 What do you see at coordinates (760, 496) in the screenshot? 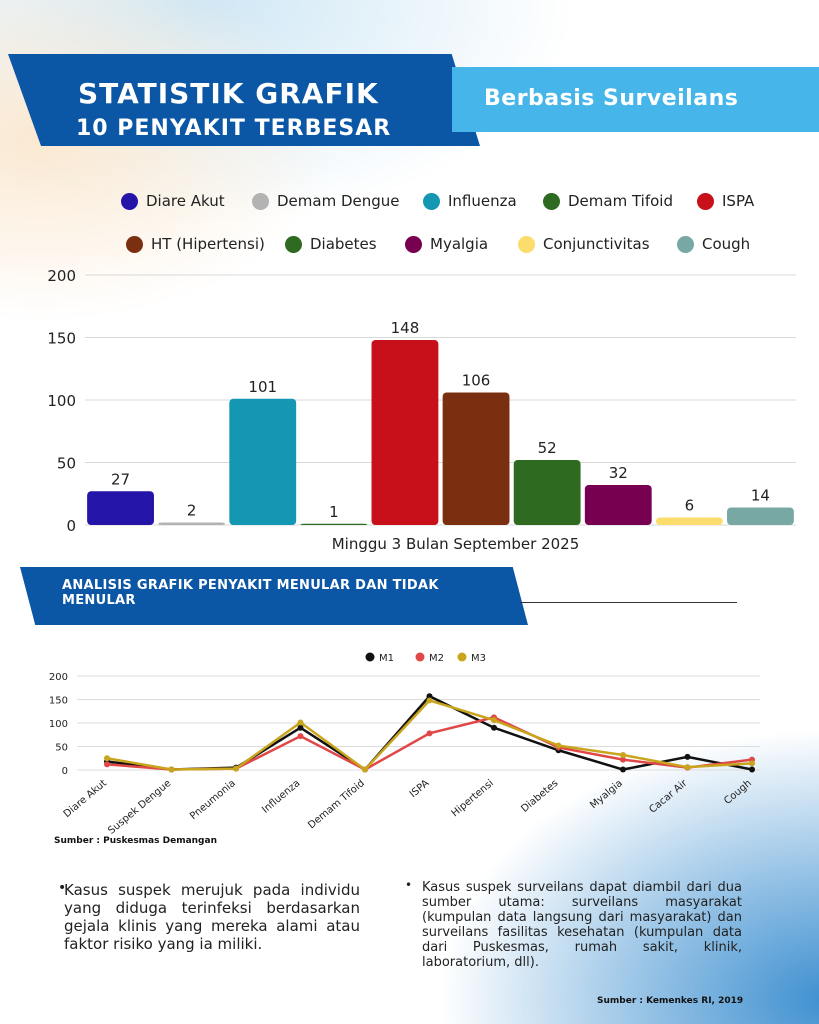
I see `data-label: 14` at bounding box center [760, 496].